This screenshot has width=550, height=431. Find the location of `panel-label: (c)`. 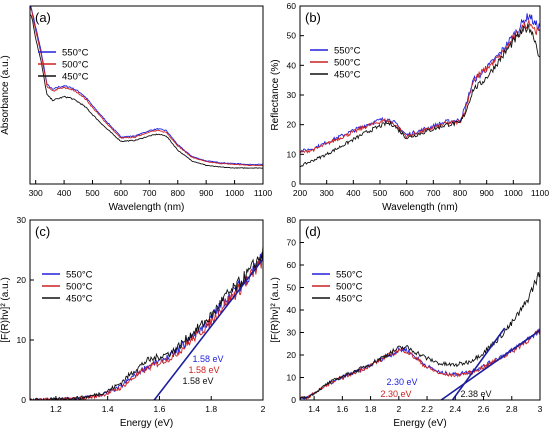

panel-label: (c) is located at coordinates (42, 231).